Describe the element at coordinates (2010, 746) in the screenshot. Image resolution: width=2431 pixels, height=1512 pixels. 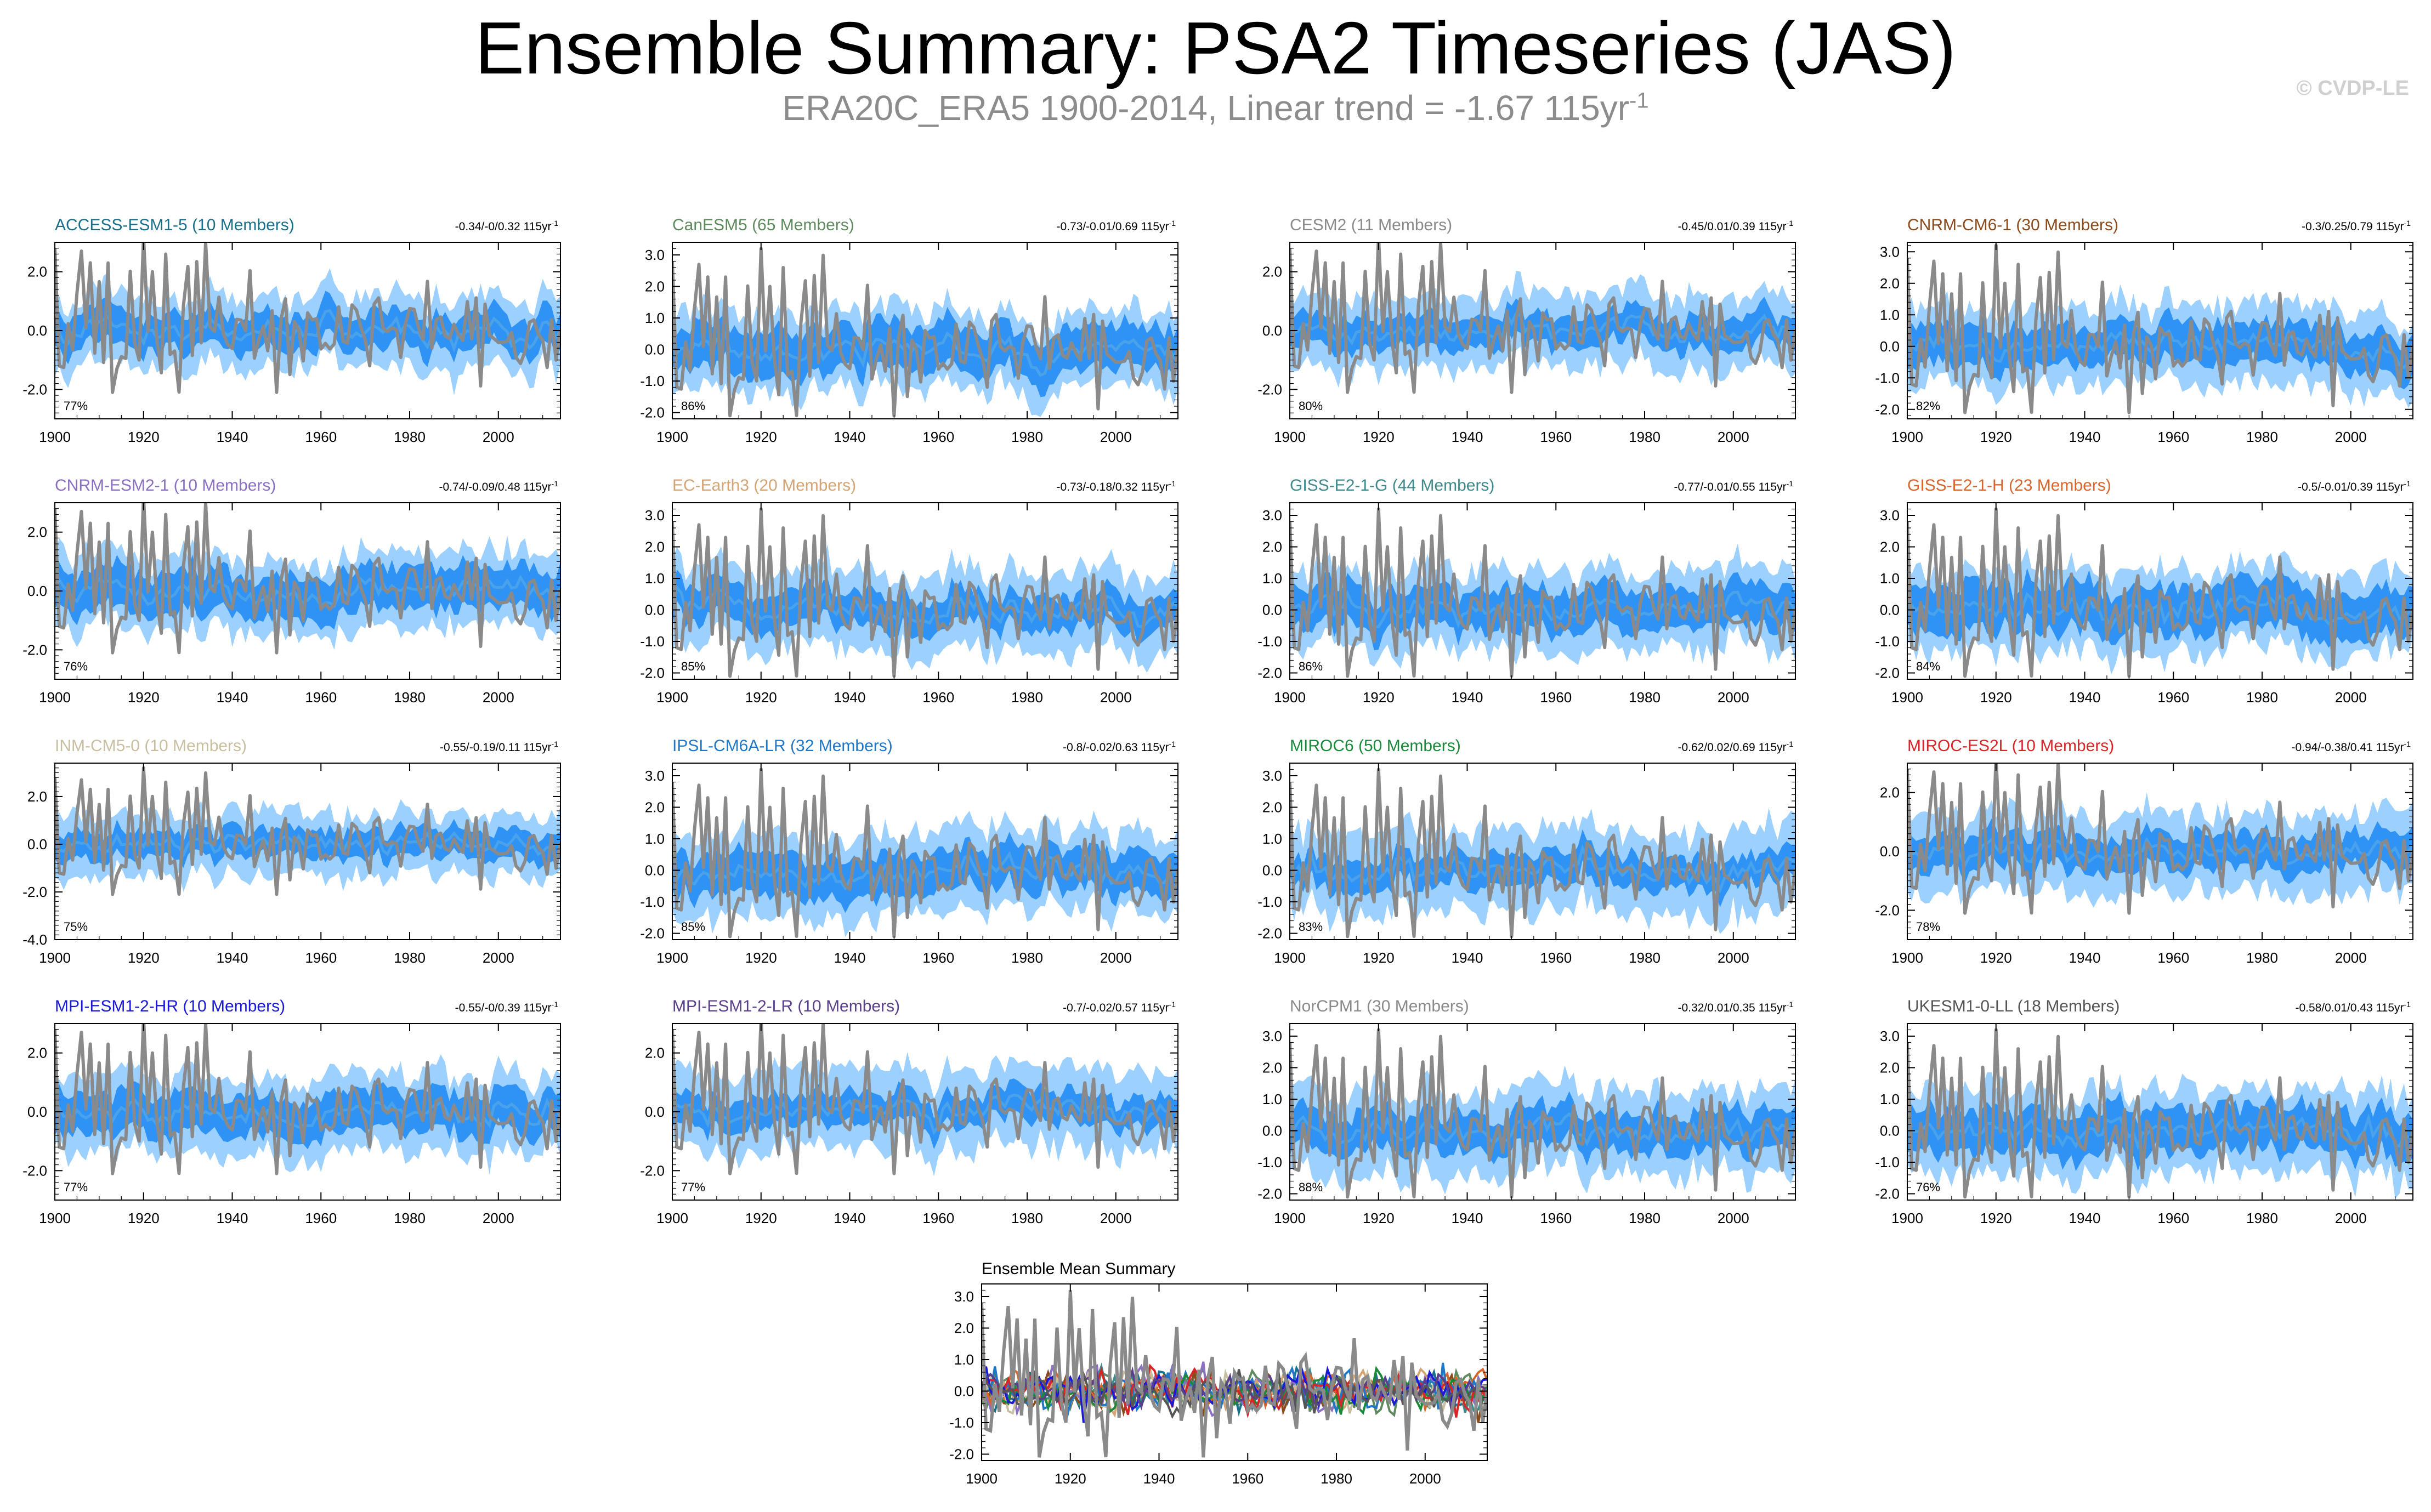
I see `panel-title: MIROC-ES2L (10 Members)` at that location.